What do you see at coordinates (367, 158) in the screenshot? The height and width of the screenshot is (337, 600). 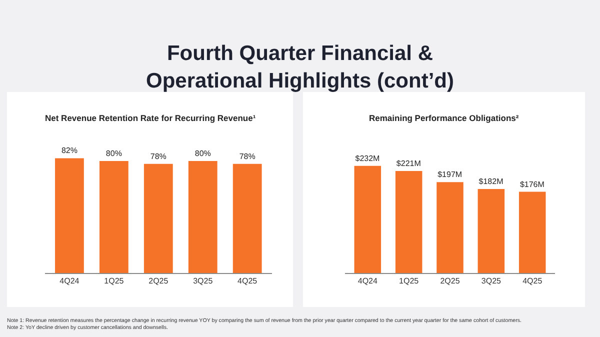 I see `data-label: $232M` at bounding box center [367, 158].